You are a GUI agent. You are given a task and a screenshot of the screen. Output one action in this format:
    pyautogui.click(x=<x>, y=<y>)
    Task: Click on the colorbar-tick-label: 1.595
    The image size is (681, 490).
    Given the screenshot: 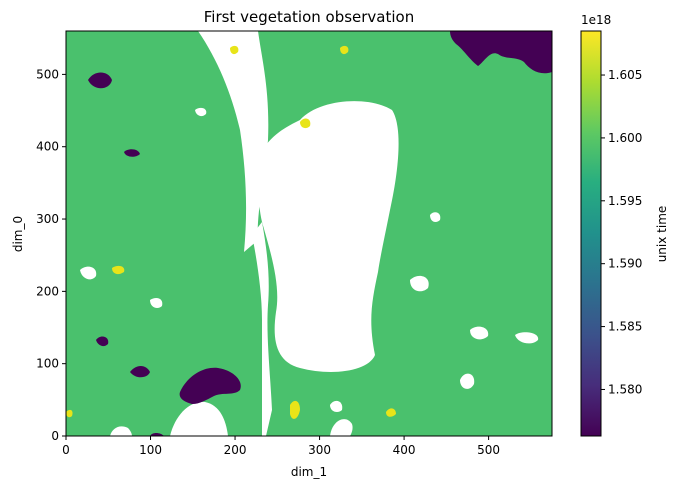 What is the action you would take?
    pyautogui.click(x=625, y=201)
    